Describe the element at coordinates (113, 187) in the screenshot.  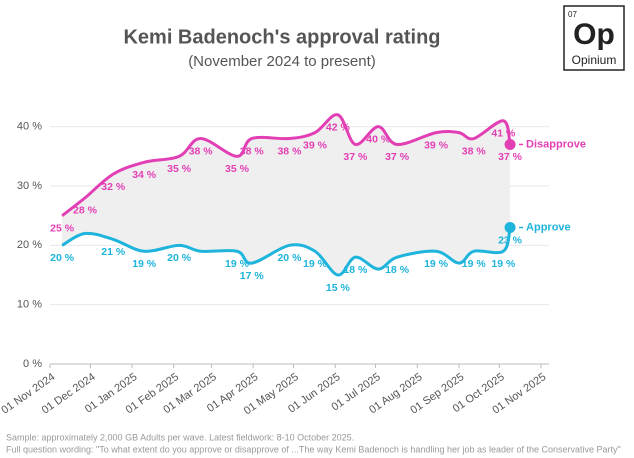
I see `value-label: 32 %` at that location.